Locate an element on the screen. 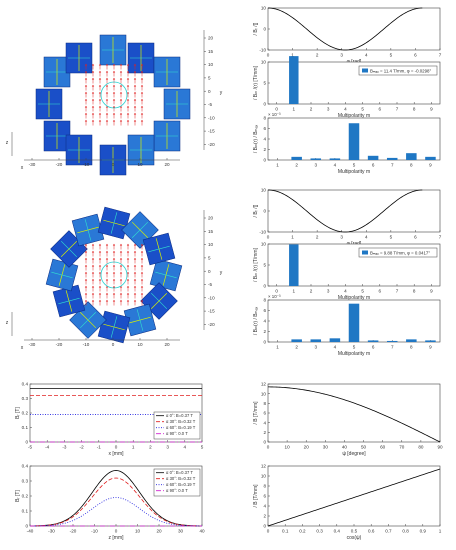 This screenshot has width=456, height=550. chart-bm-main-1-xtick-label: 8 is located at coordinates (414, 109).